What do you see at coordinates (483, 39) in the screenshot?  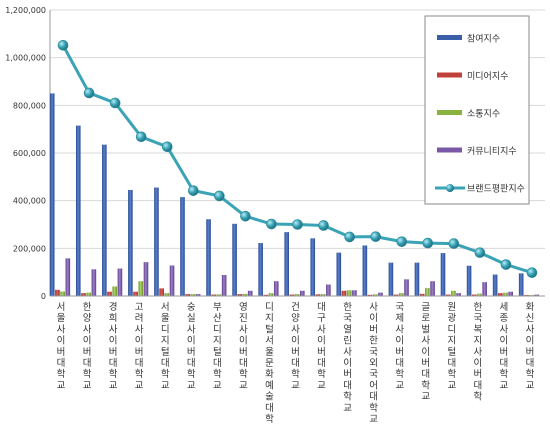 I see `legend-label: 참여지수` at bounding box center [483, 39].